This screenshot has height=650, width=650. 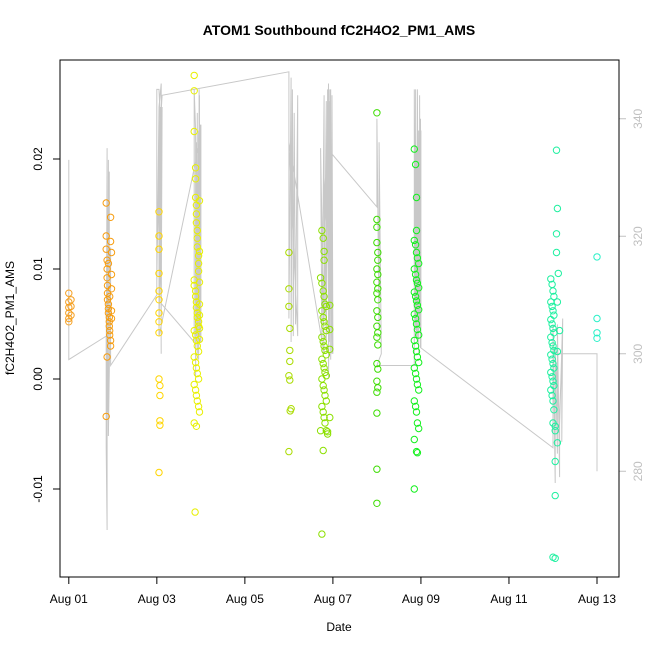 What do you see at coordinates (38, 159) in the screenshot?
I see `y-tick-label: 0.02` at bounding box center [38, 159].